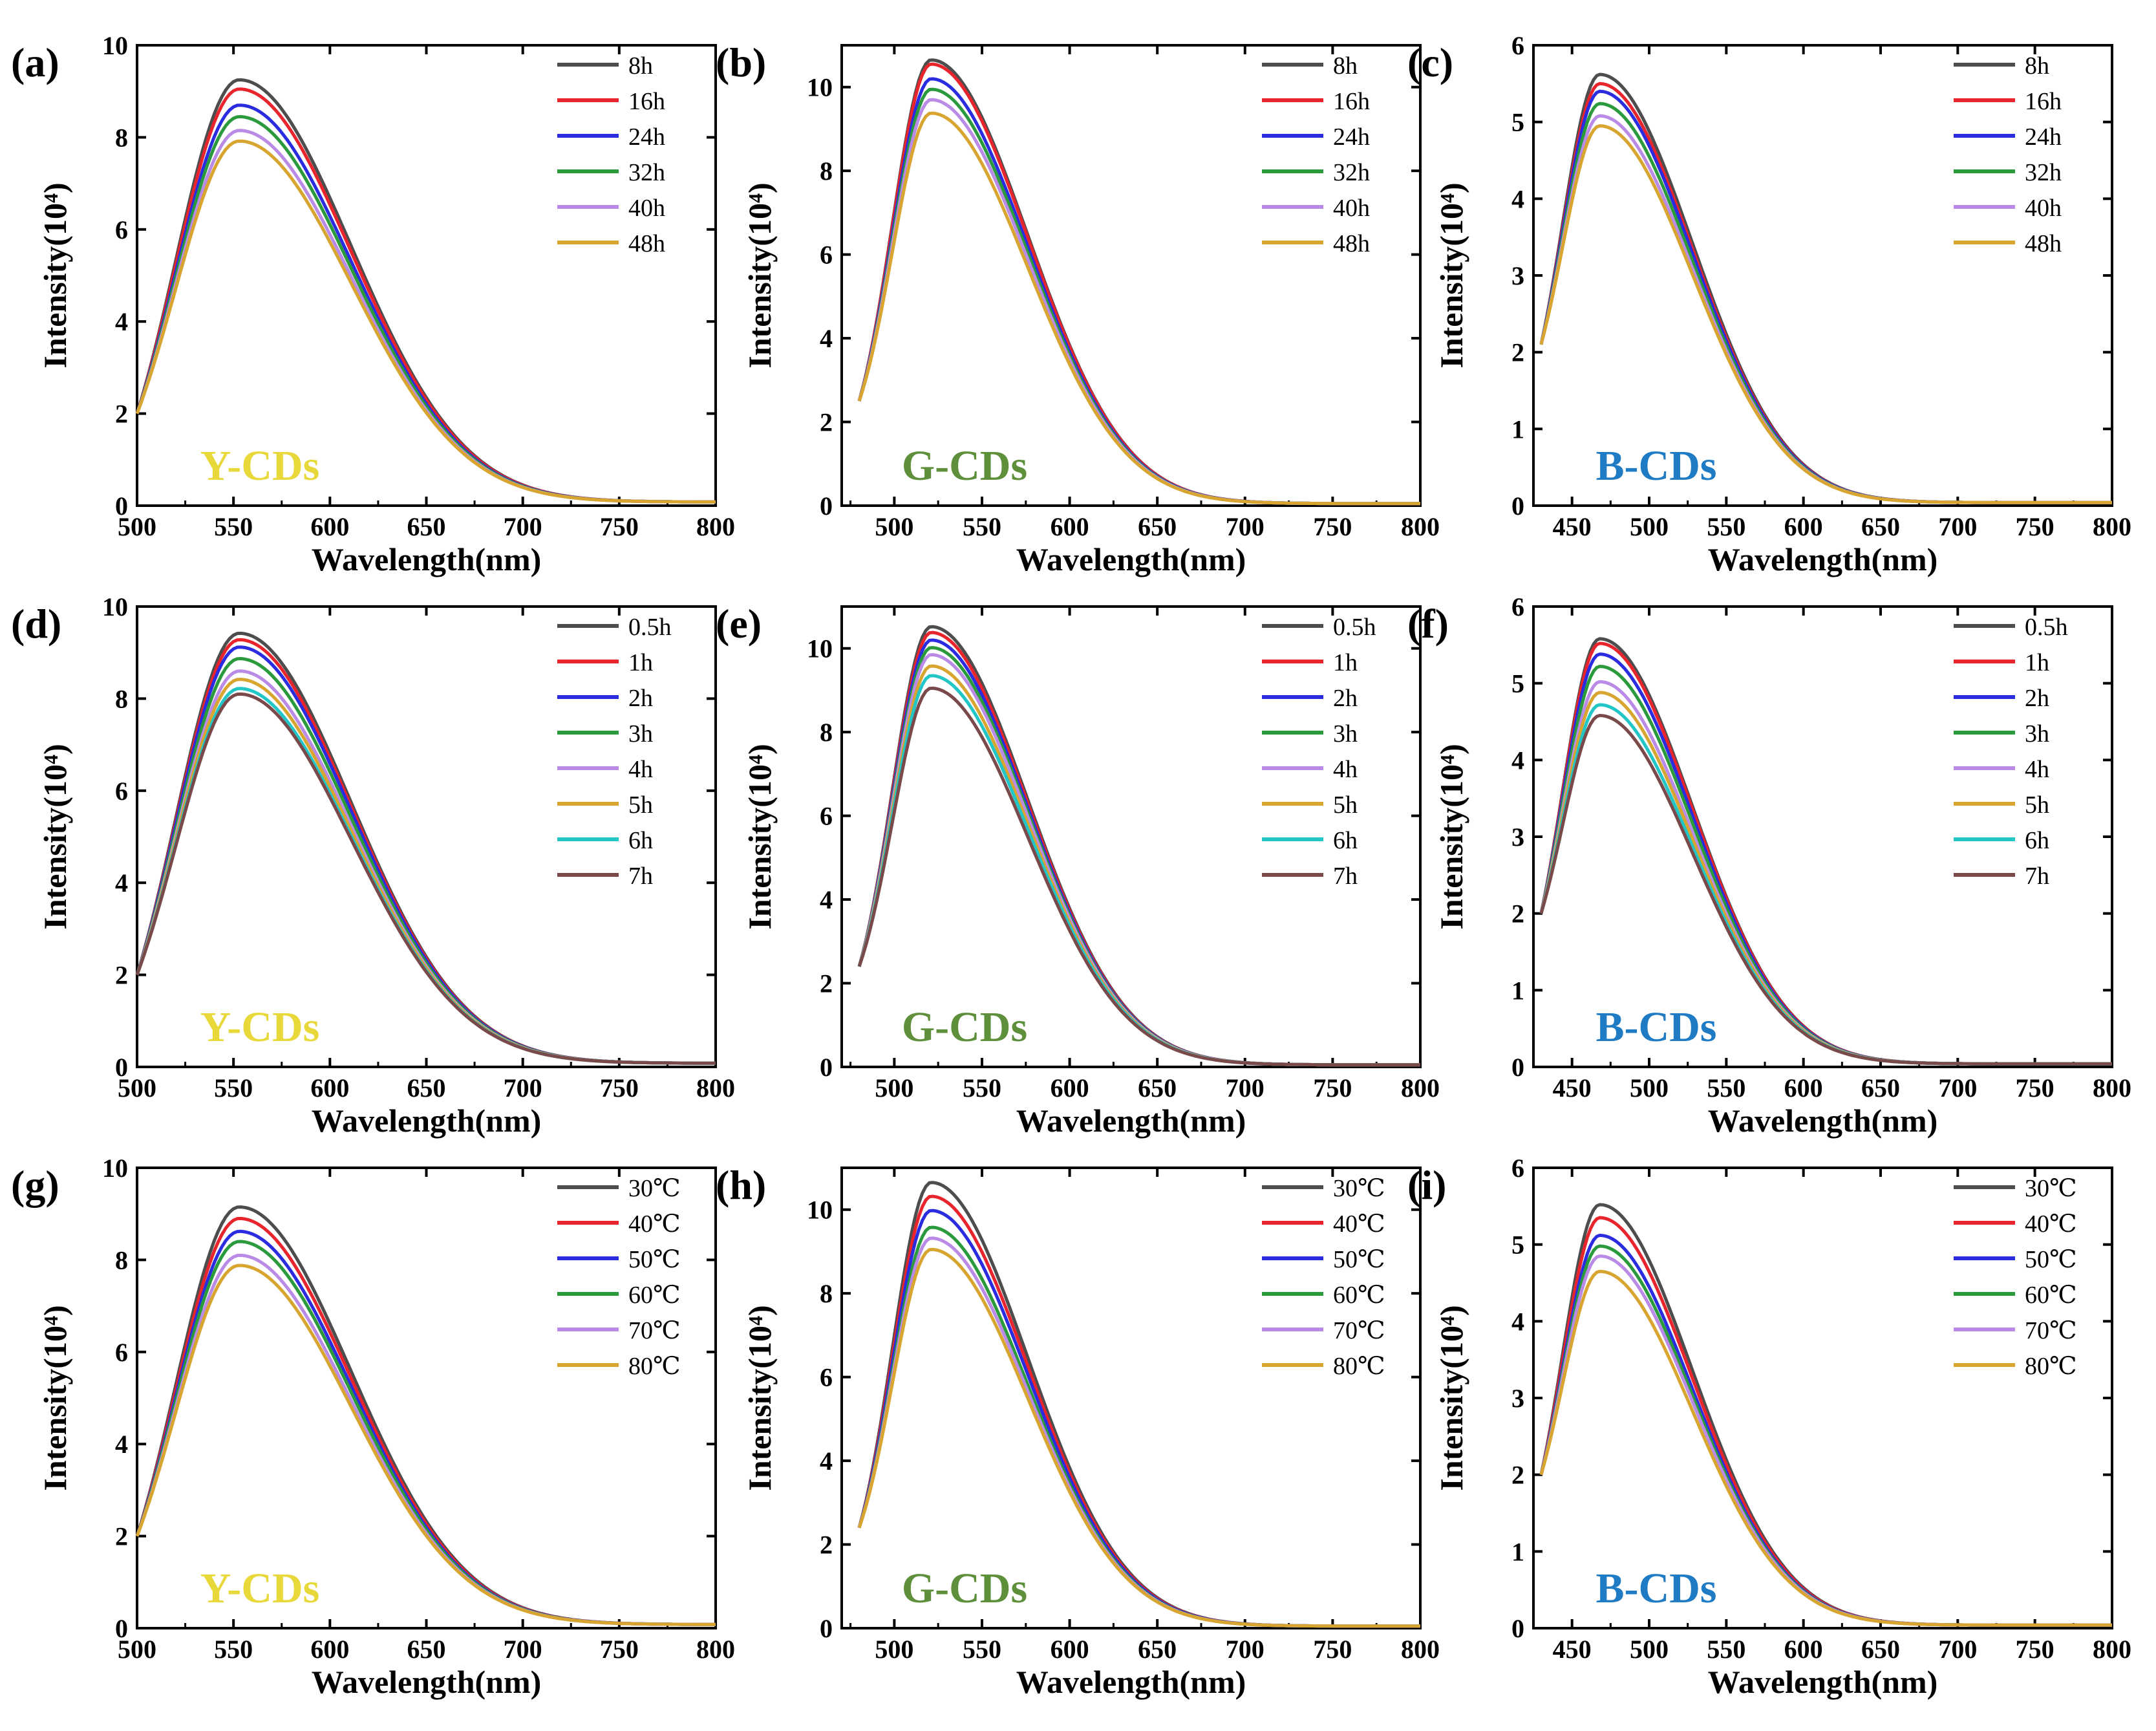 This screenshot has width=2156, height=1731. I want to click on legend-label: 60℃, so click(2051, 1295).